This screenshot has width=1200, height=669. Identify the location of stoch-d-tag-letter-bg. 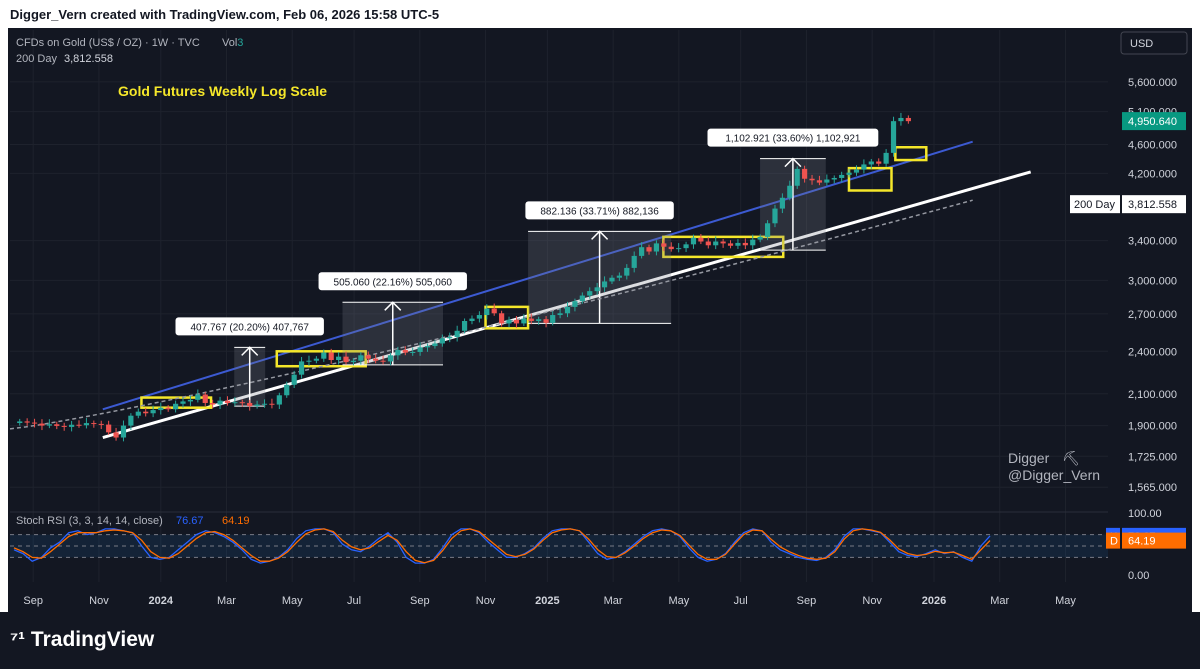
(1113, 540).